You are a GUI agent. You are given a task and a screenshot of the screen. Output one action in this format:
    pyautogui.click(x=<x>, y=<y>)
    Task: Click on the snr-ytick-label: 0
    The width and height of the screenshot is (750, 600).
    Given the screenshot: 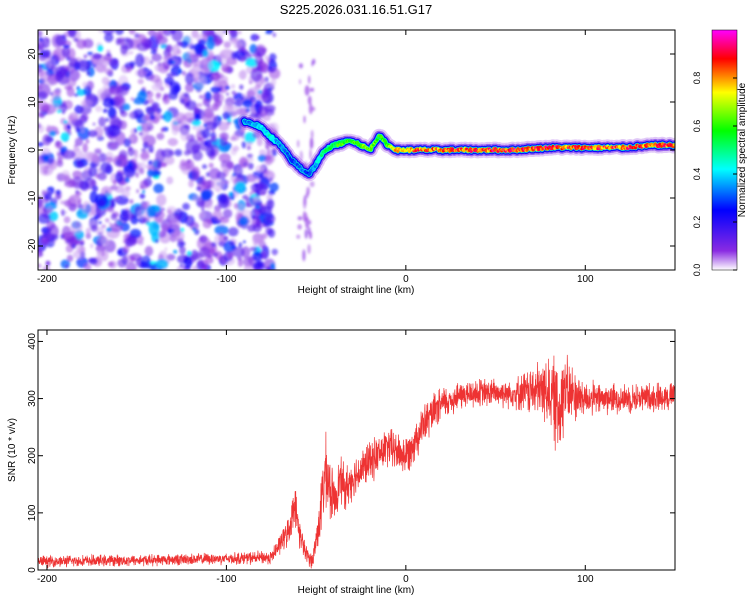 What is the action you would take?
    pyautogui.click(x=32, y=570)
    